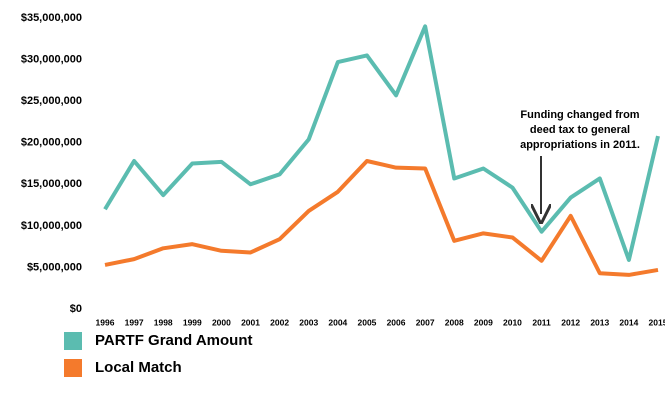 This screenshot has width=665, height=404. I want to click on x-tick-label: 1997, so click(134, 322).